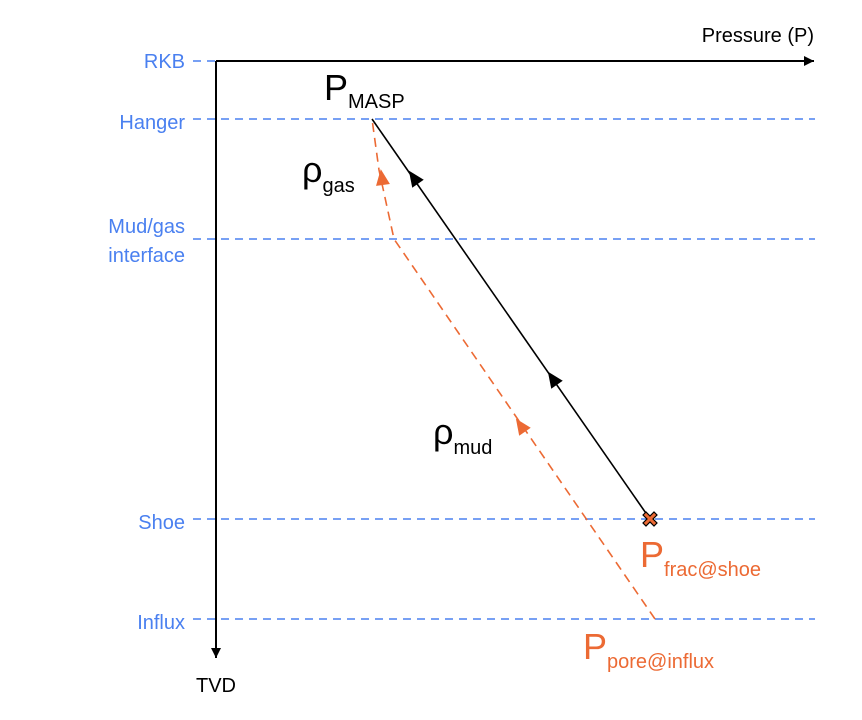 The image size is (862, 720). Describe the element at coordinates (700, 557) in the screenshot. I see `label-p-frac: Pfrac@shoe` at that location.